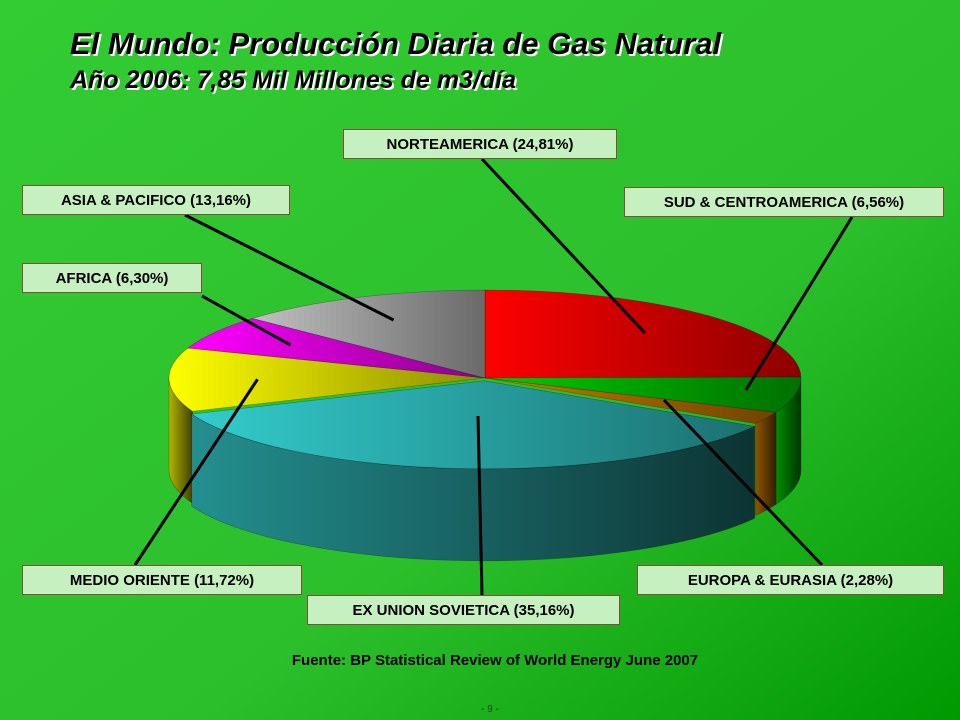 Image resolution: width=960 pixels, height=720 pixels. What do you see at coordinates (480, 144) in the screenshot?
I see `label-norteamerica: NORTEAMERICA (24,81%)` at bounding box center [480, 144].